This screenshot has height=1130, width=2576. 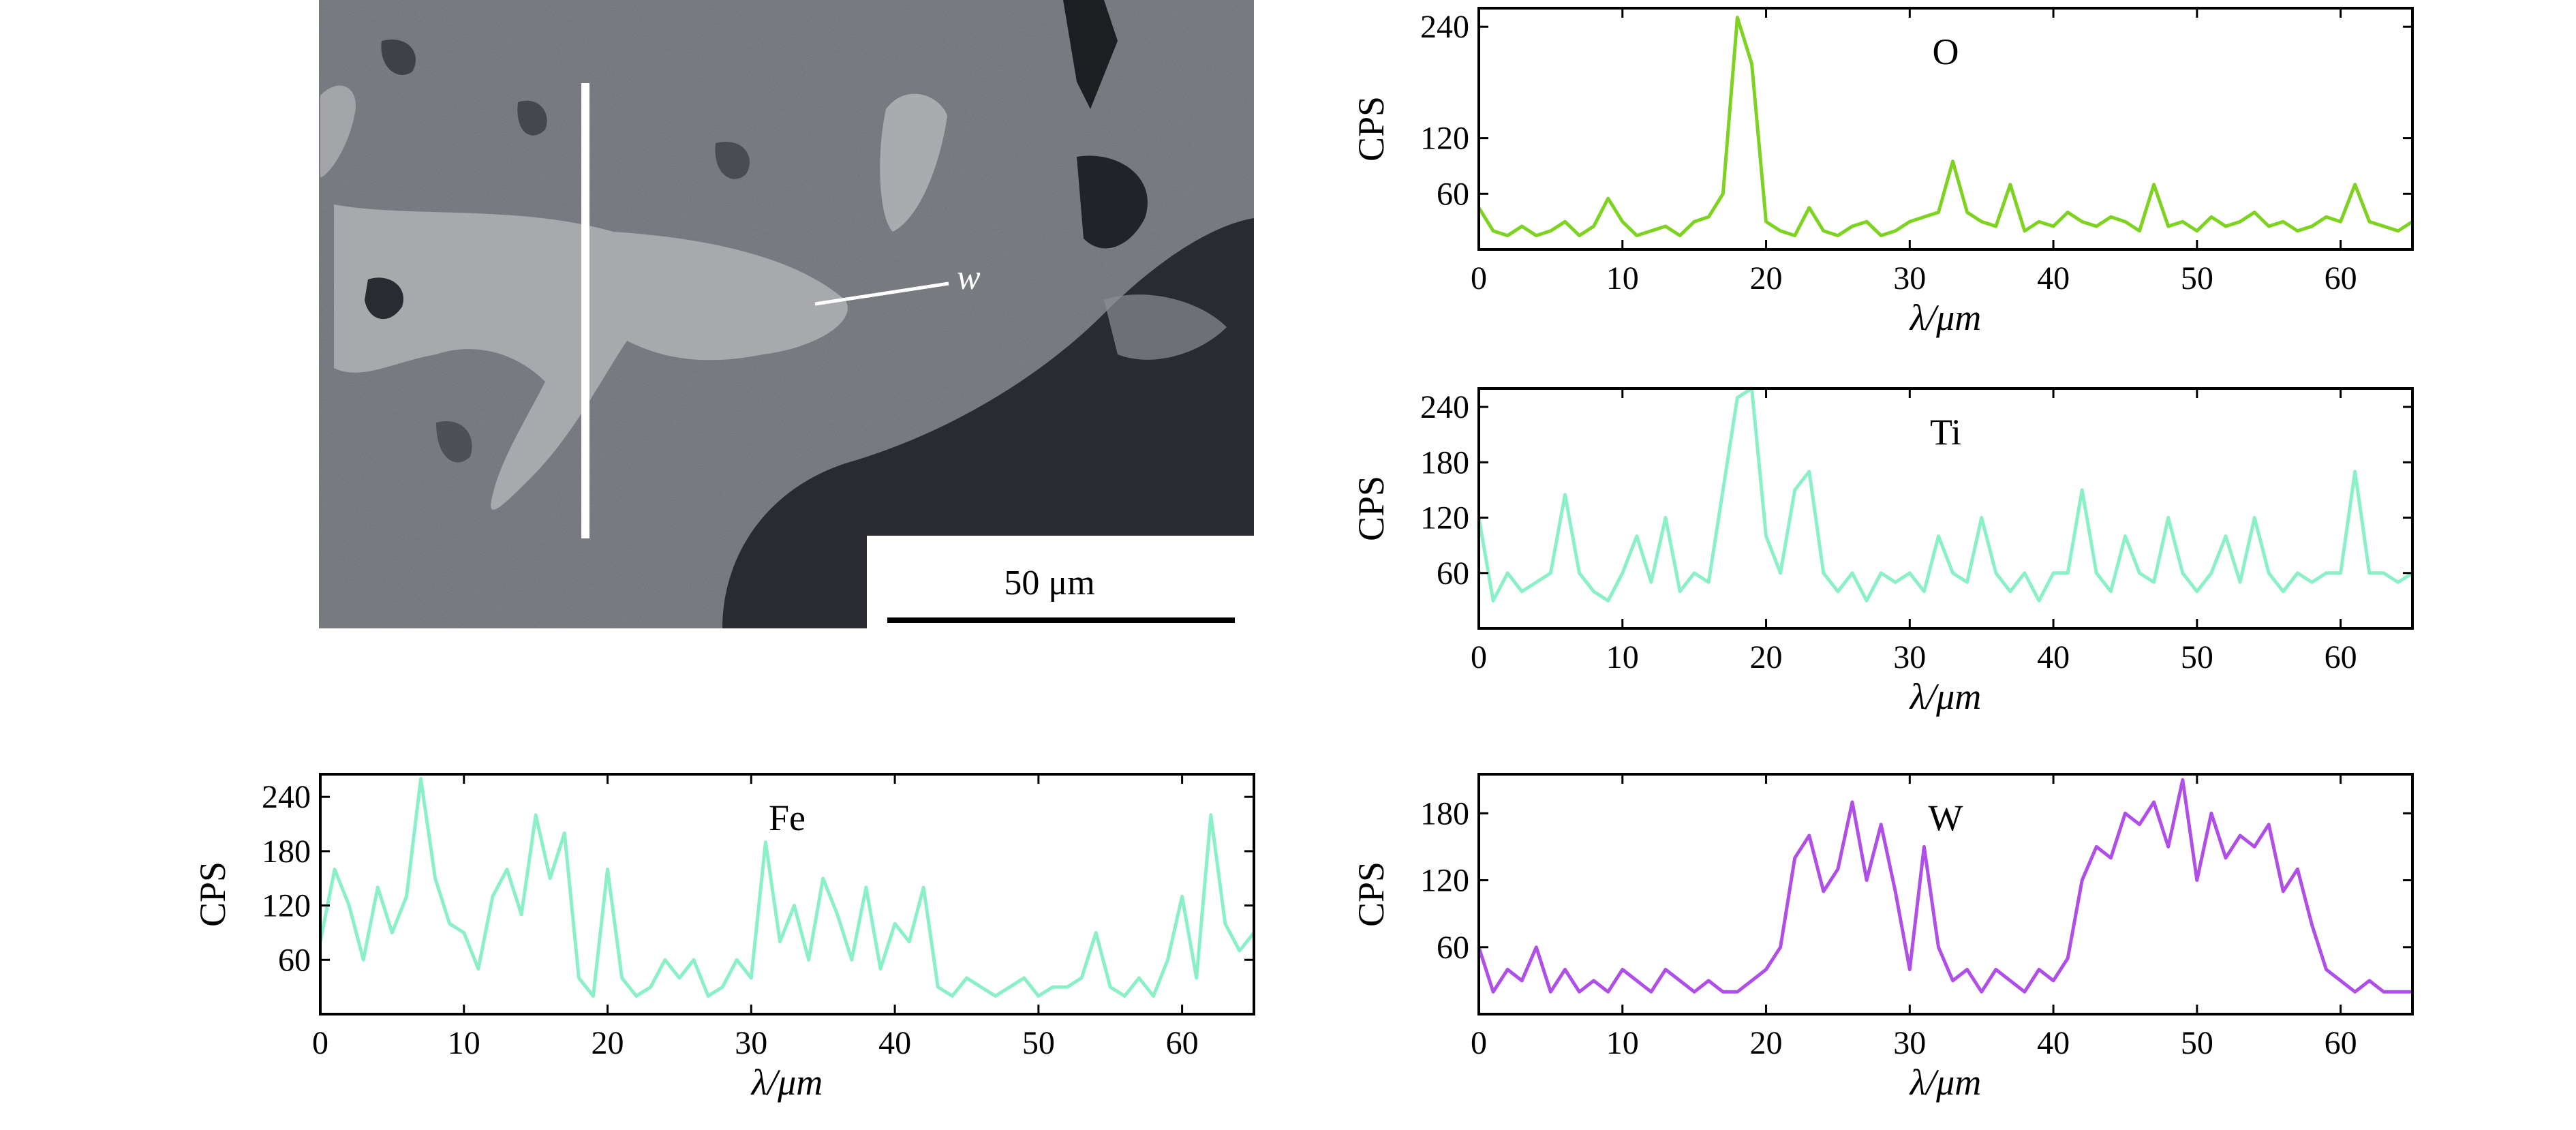 What do you see at coordinates (881, 293) in the screenshot?
I see `annotation-leader` at bounding box center [881, 293].